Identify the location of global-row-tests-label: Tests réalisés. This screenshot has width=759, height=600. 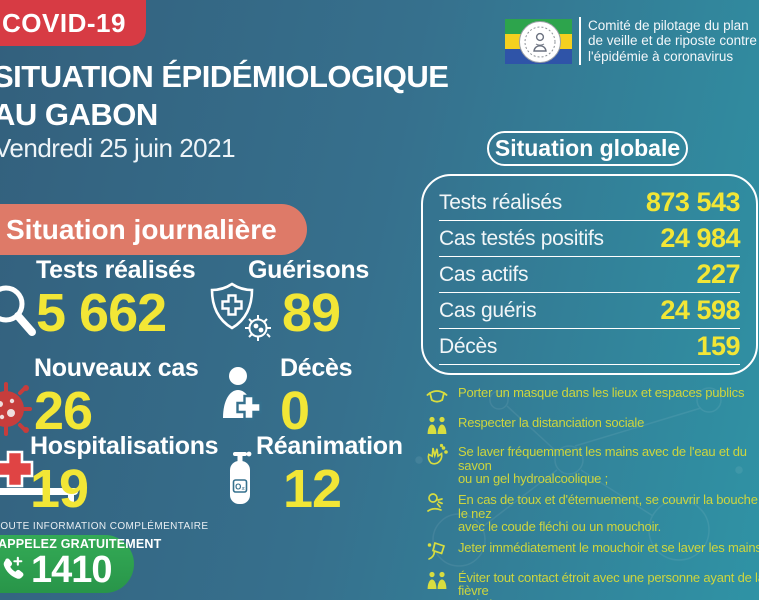
(501, 202).